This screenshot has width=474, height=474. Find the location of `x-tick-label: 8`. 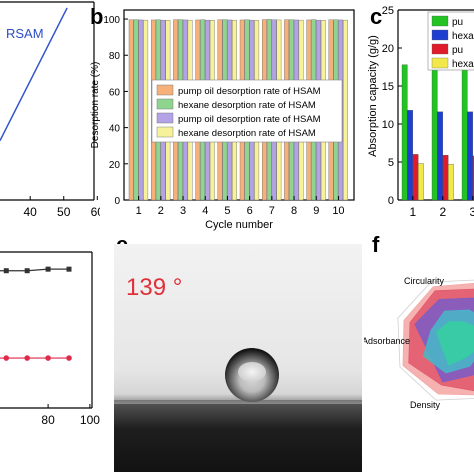

x-tick-label: 8 is located at coordinates (294, 211).